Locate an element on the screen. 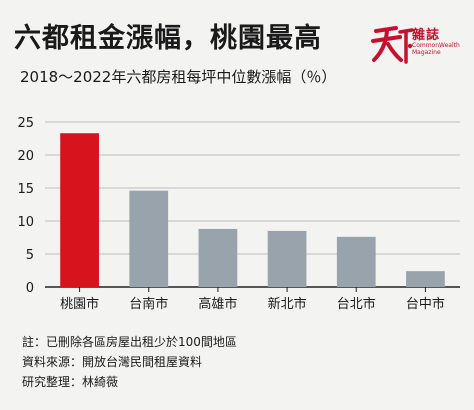  x-tick-label: 桃園市 is located at coordinates (79, 304).